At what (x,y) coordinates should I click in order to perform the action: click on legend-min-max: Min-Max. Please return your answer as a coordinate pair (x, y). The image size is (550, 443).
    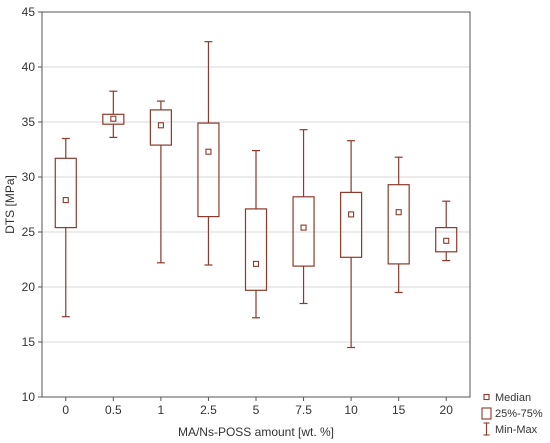
    Looking at the image, I should click on (510, 429).